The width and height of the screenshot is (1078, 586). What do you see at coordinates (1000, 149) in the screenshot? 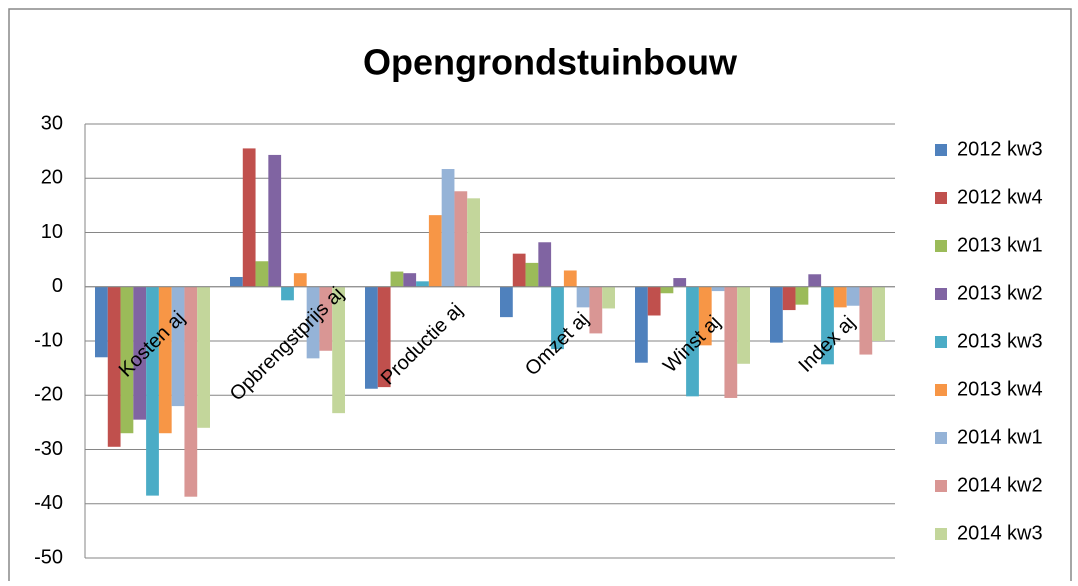
I see `legend-label: 2012 kw3` at bounding box center [1000, 149].